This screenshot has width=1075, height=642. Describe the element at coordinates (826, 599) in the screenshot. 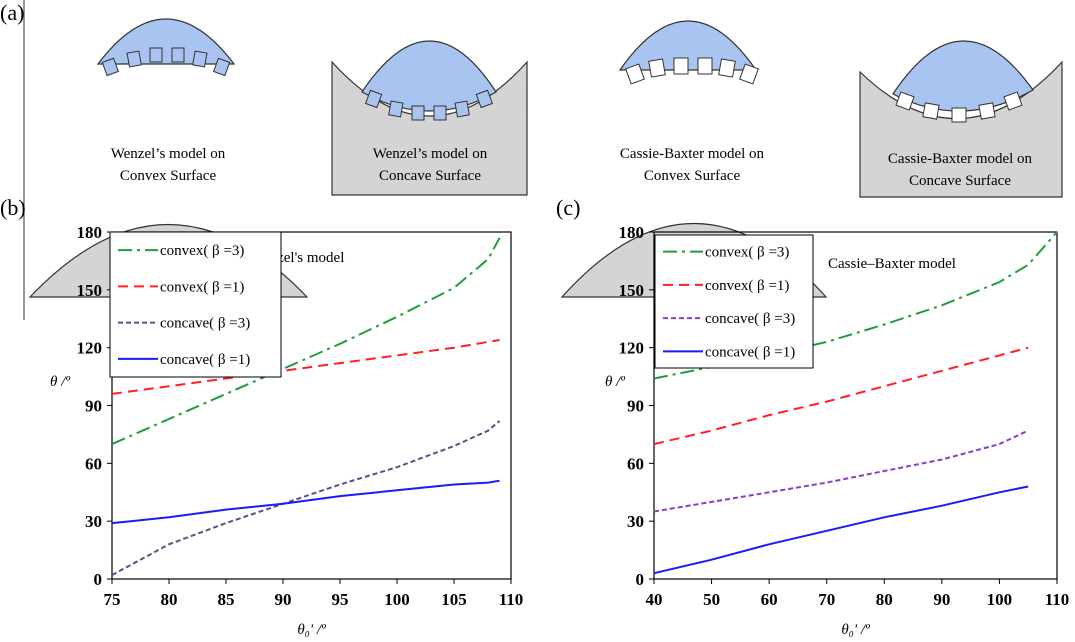

I see `x-tick-label: 70` at that location.